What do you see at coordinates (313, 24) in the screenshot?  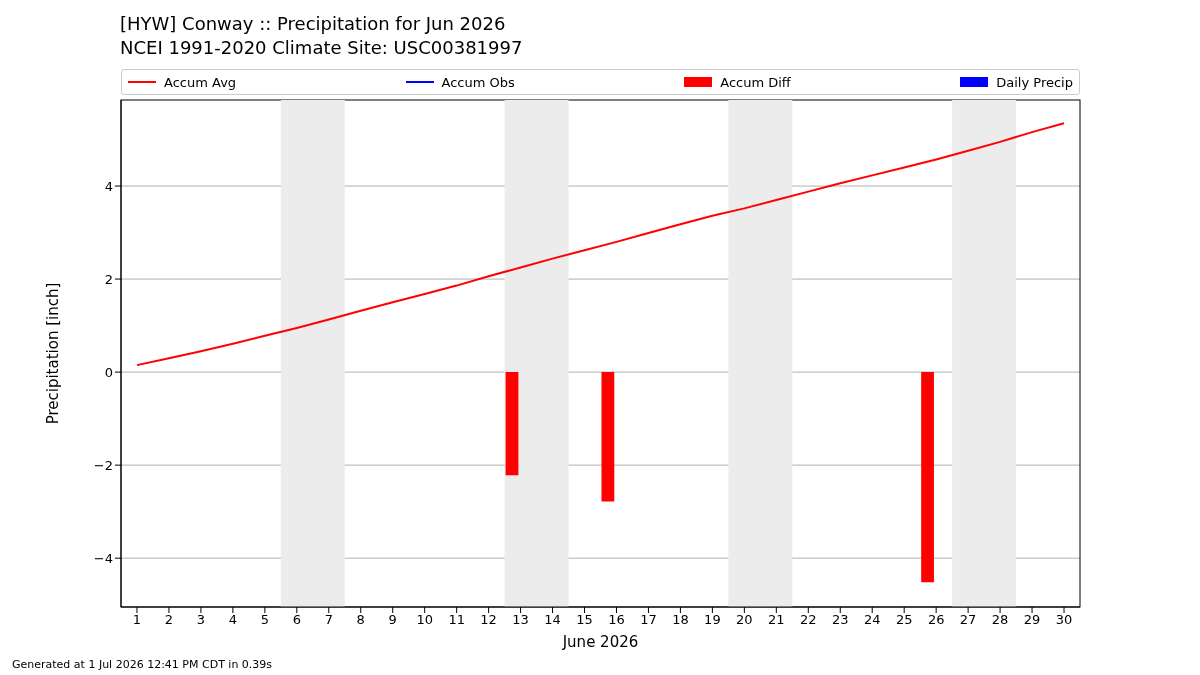 I see `chart-title: [HYW] Conway :: Precipitation for Jun 2026` at bounding box center [313, 24].